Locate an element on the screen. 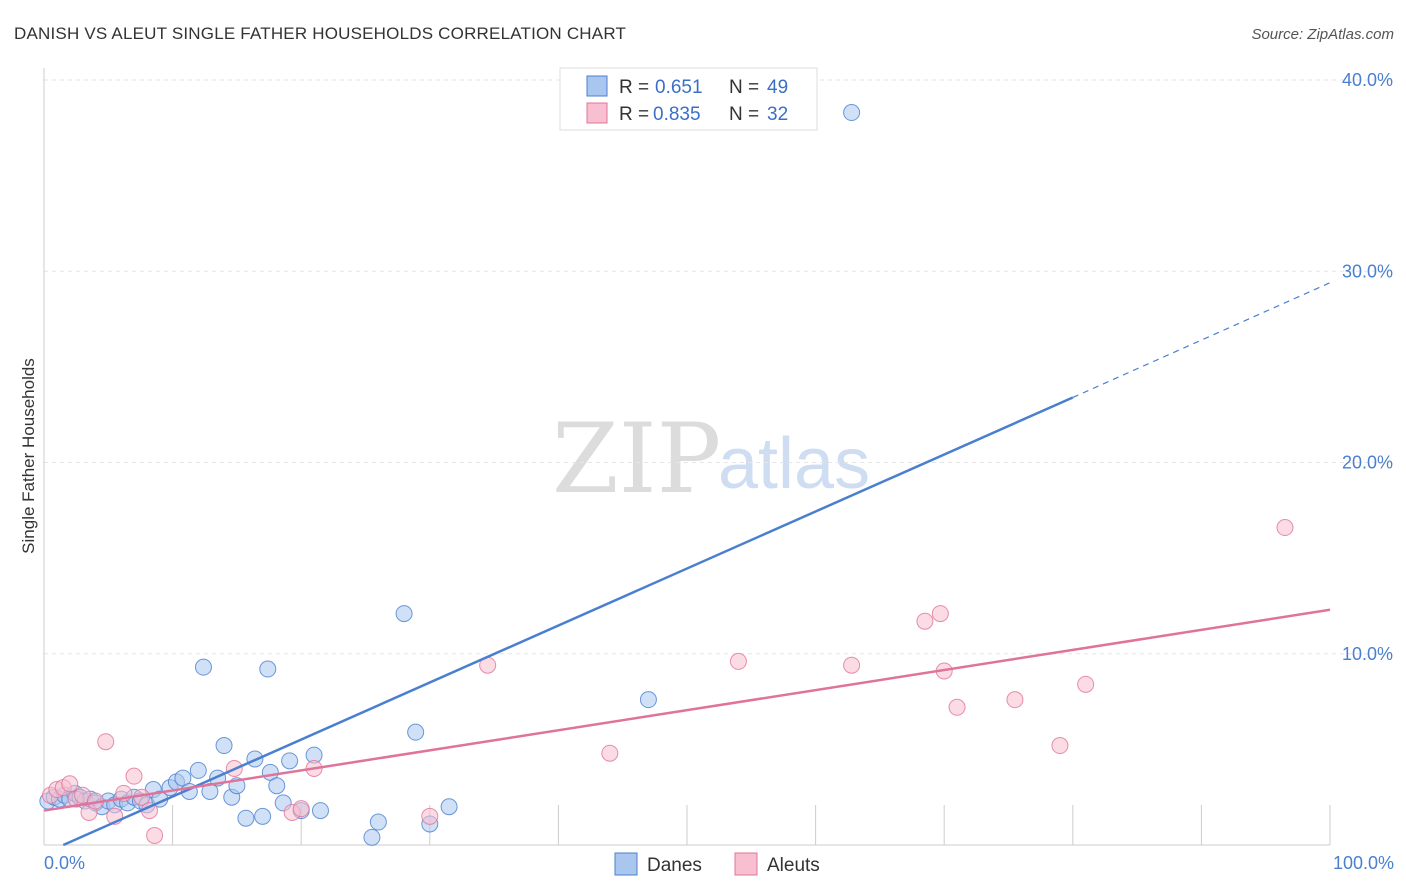  bottom-legend: Danes Aleuts is located at coordinates (717, 864).